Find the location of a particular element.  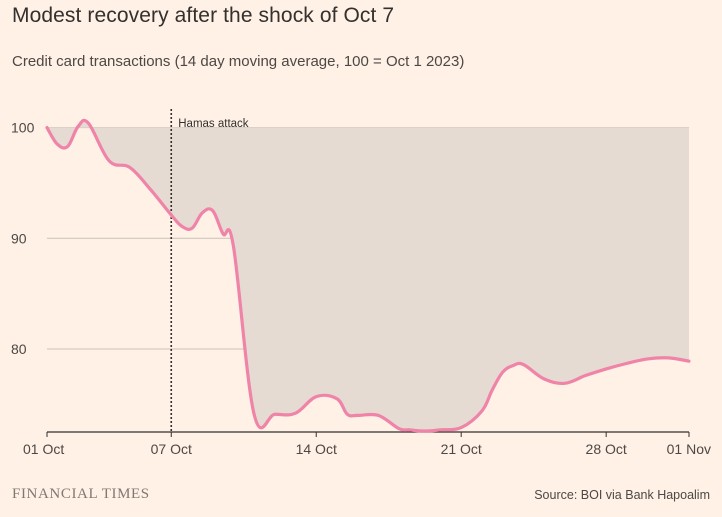

x-tick-label: 14 Oct is located at coordinates (316, 449).